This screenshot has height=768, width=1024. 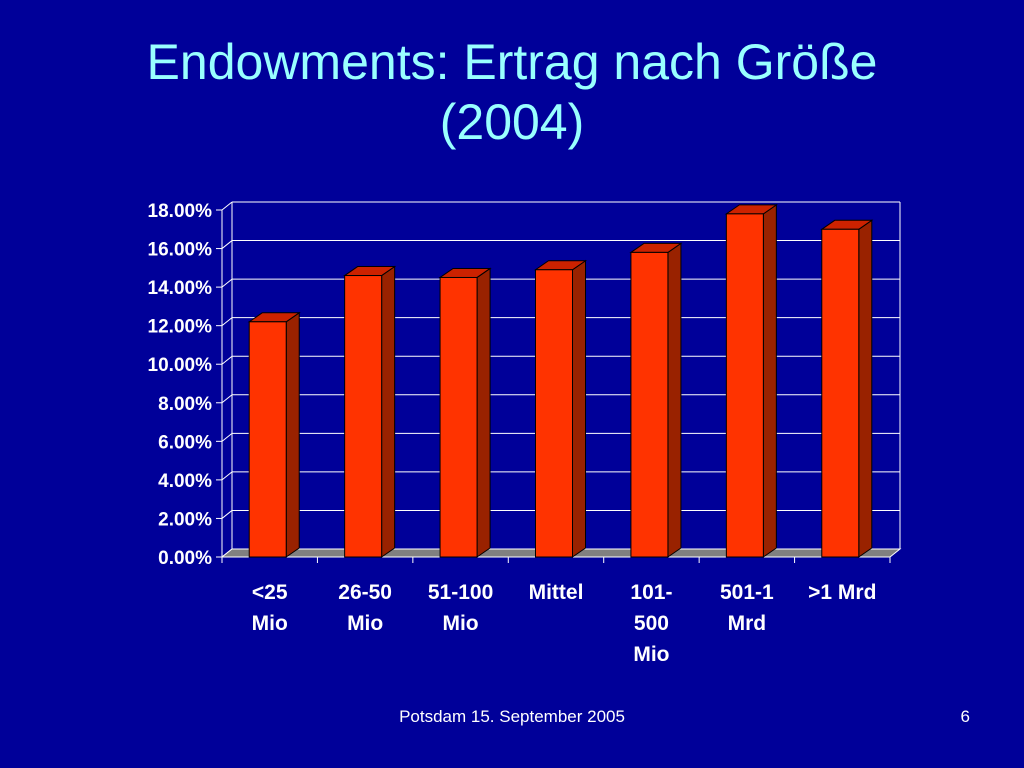 I want to click on x-tick-label: >1 Mrd, so click(x=842, y=592).